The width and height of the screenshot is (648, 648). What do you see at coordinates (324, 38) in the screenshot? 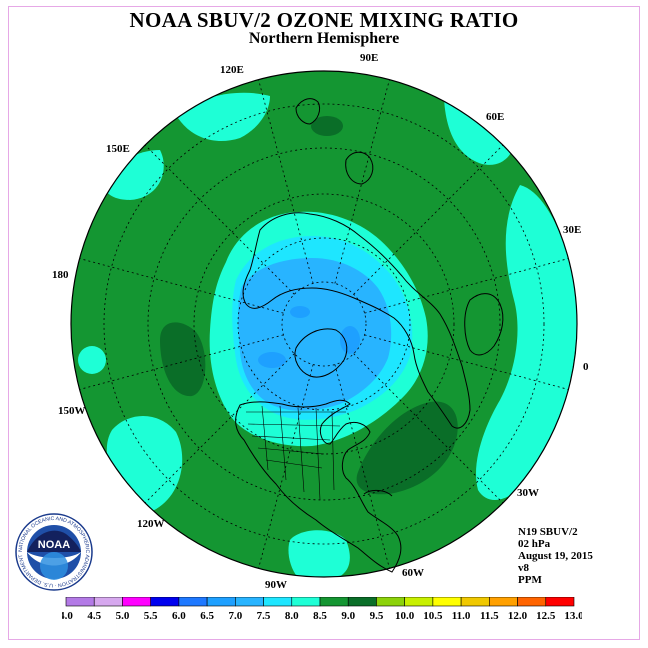
I see `map-subtitle: Northern Hemisphere` at bounding box center [324, 38].